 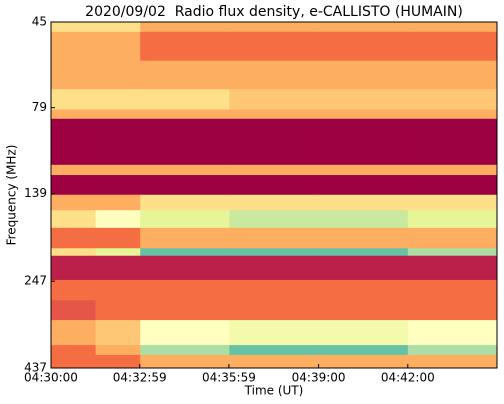 I want to click on y-tick-label: 139, so click(x=35, y=193).